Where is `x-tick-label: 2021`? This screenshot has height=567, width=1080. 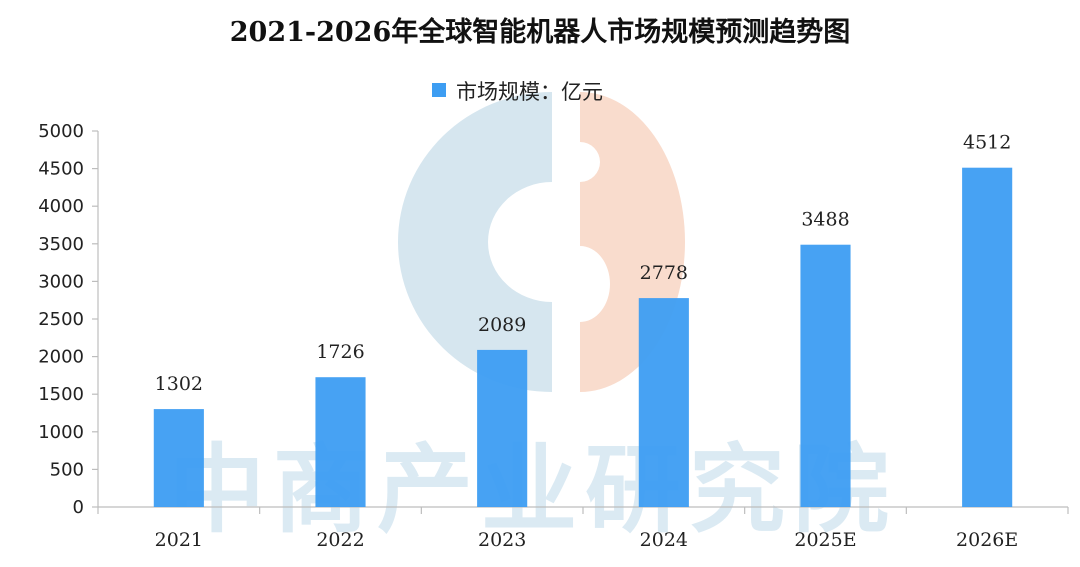 x-tick-label: 2021 is located at coordinates (179, 540).